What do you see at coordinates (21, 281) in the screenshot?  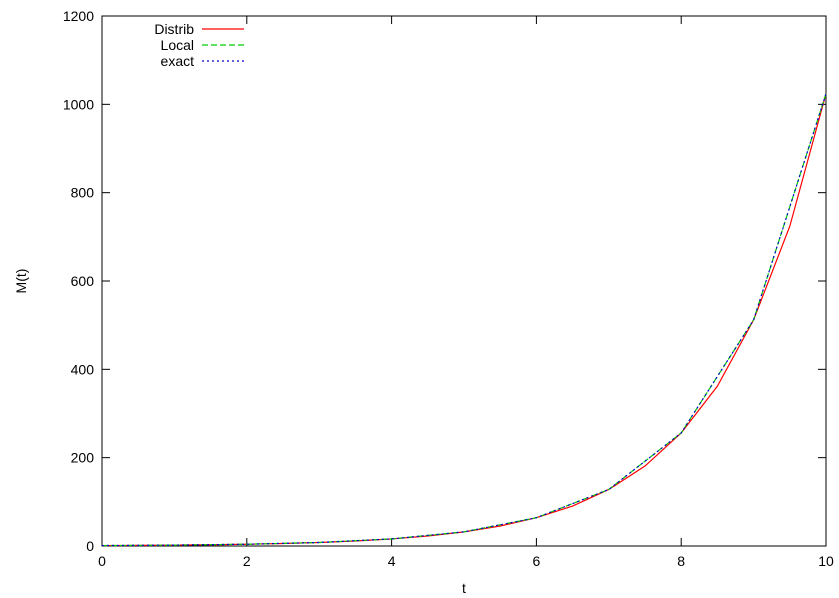 I see `y-axis-label: M(t)` at bounding box center [21, 281].